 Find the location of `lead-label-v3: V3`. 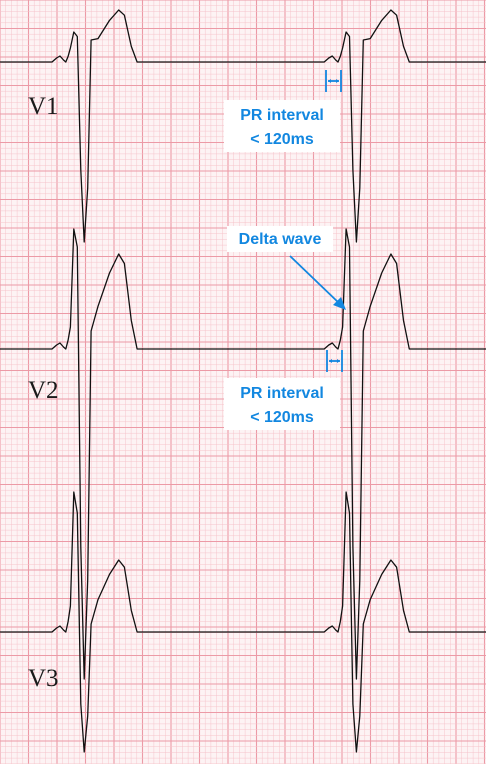

lead-label-v3: V3 is located at coordinates (43, 678).